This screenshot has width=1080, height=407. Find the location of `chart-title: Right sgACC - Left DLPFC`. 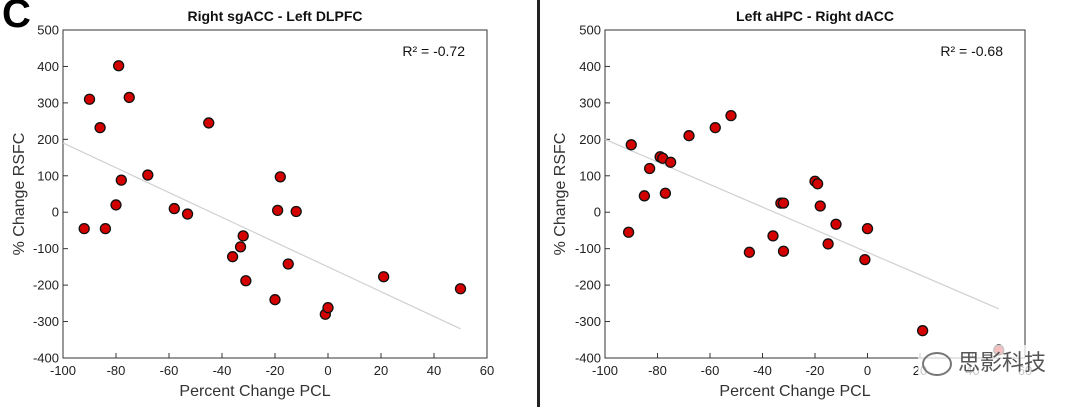

chart-title: Right sgACC - Left DLPFC is located at coordinates (275, 16).